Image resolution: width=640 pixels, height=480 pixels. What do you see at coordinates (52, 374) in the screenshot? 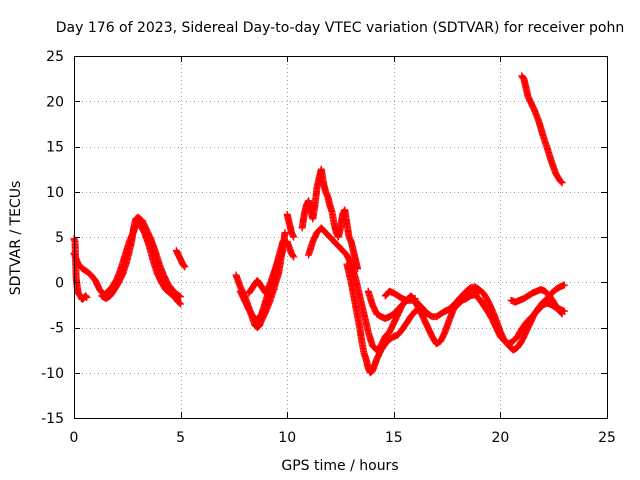
I see `y-tick-label: -10` at bounding box center [52, 374].